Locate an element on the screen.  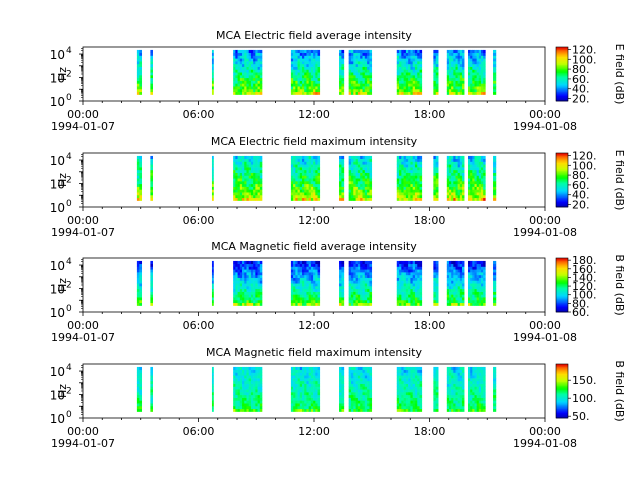
y-tick-label: 10 is located at coordinates (57, 208).